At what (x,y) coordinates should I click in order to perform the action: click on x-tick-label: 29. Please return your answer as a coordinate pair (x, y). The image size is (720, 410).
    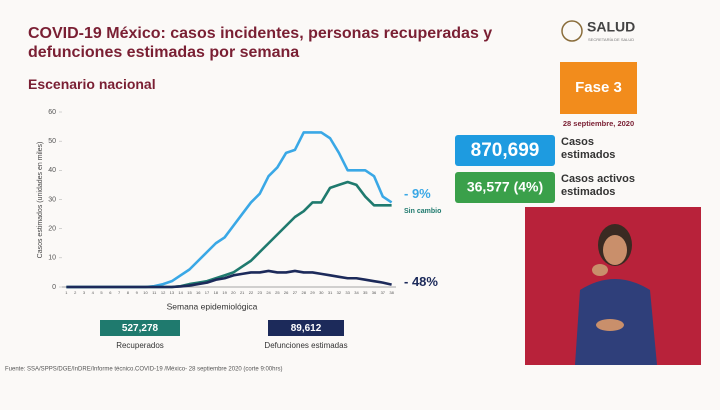
    Looking at the image, I should click on (312, 292).